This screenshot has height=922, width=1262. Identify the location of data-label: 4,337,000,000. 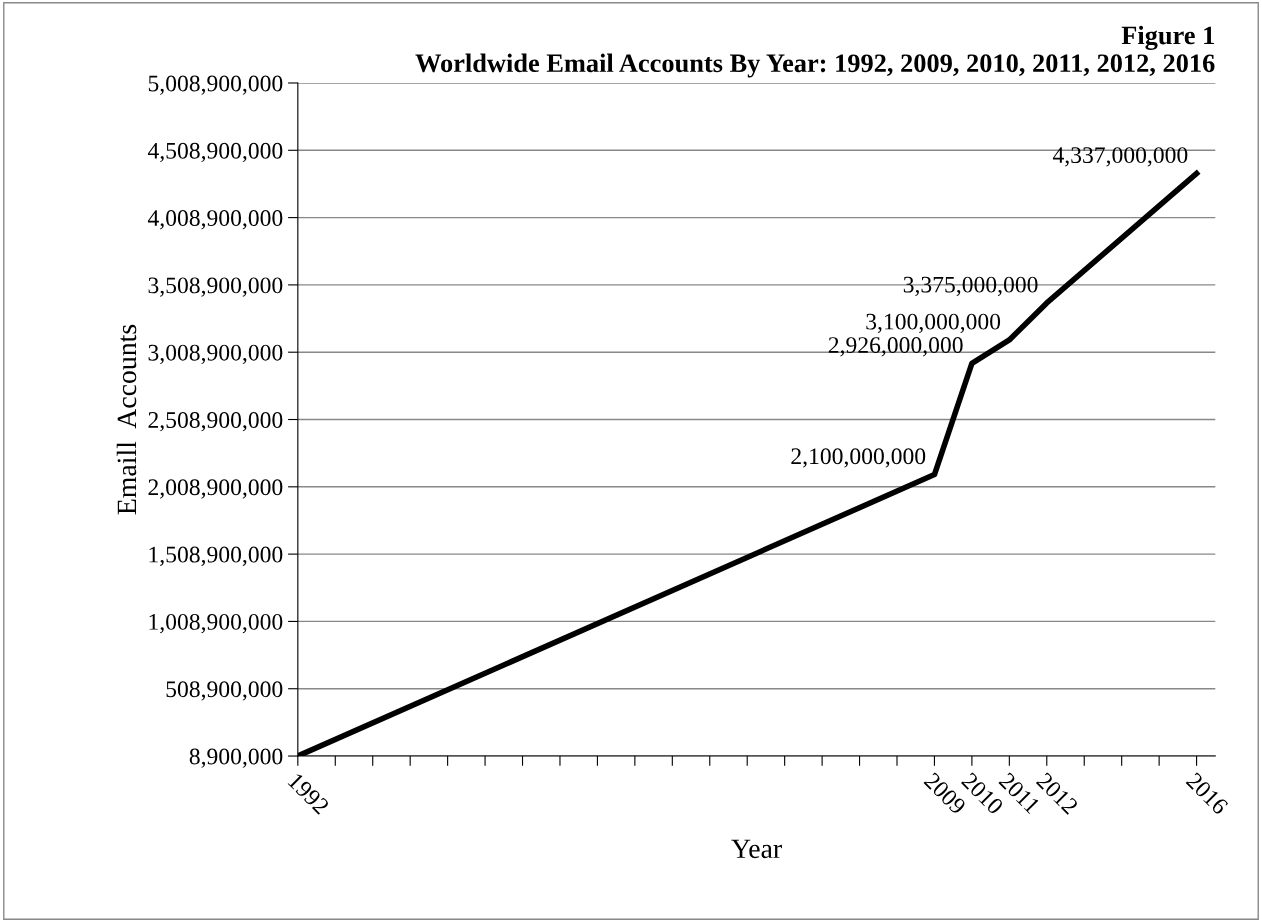
(1120, 157).